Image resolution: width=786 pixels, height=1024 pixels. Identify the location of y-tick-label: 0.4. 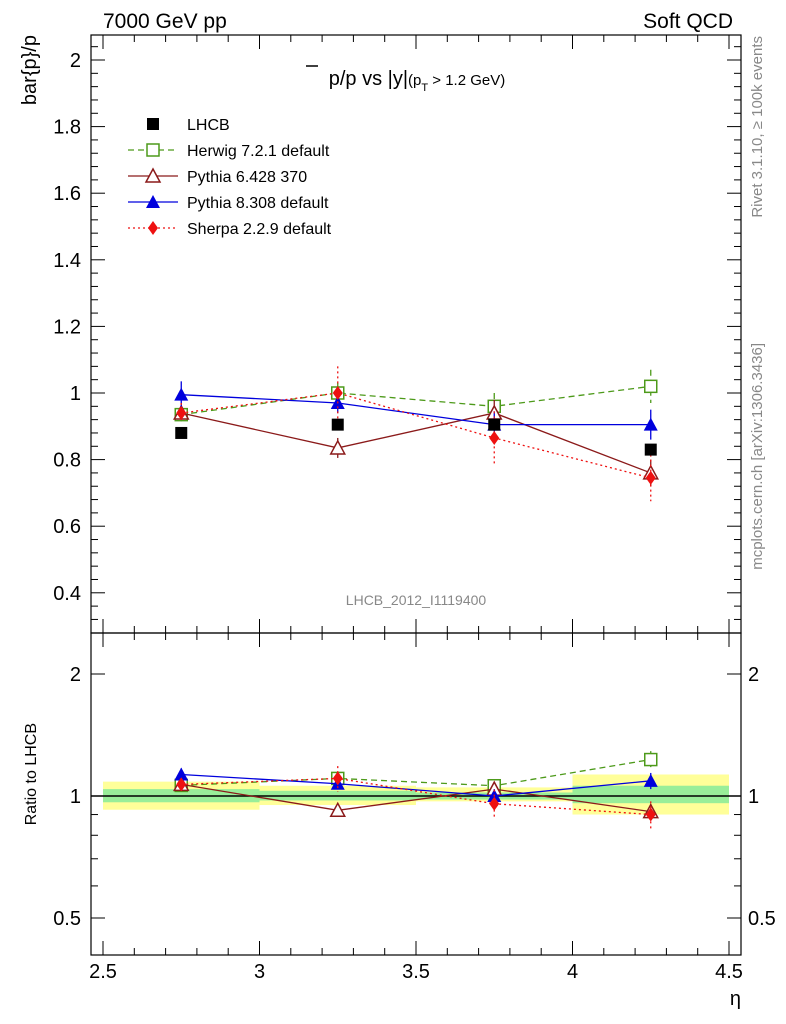
(67, 594).